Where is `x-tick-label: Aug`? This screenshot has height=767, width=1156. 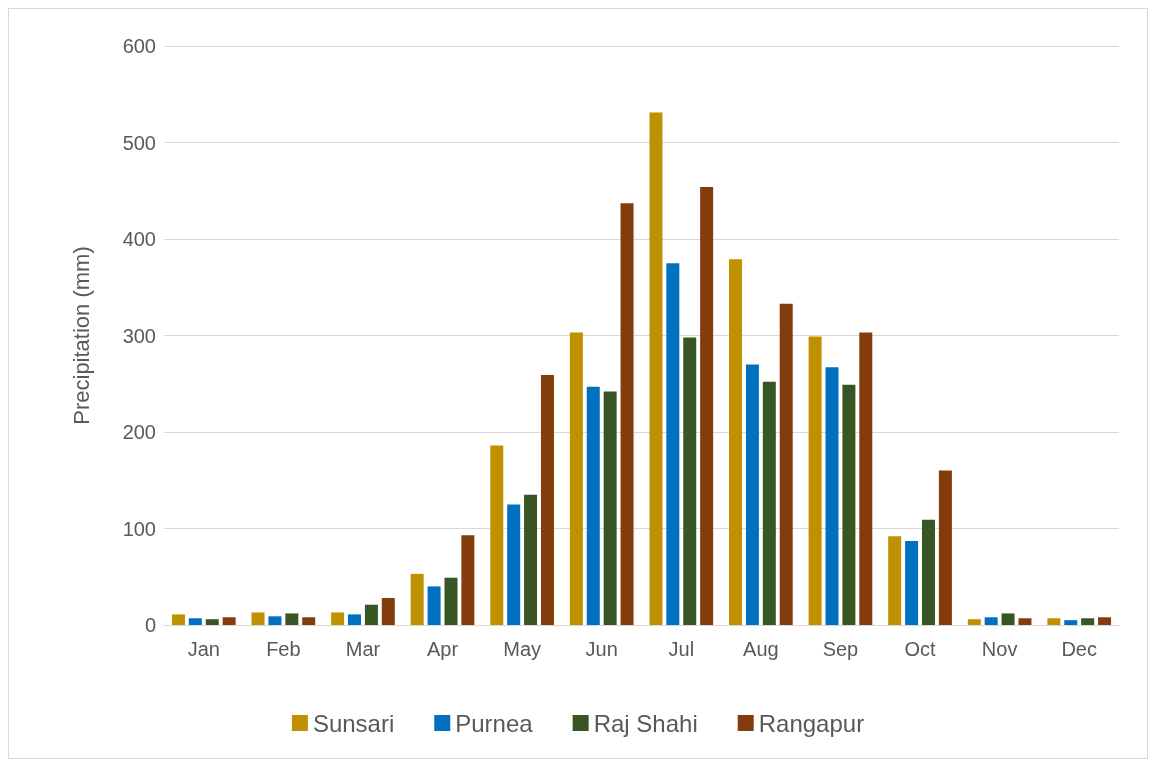
x-tick-label: Aug is located at coordinates (761, 649).